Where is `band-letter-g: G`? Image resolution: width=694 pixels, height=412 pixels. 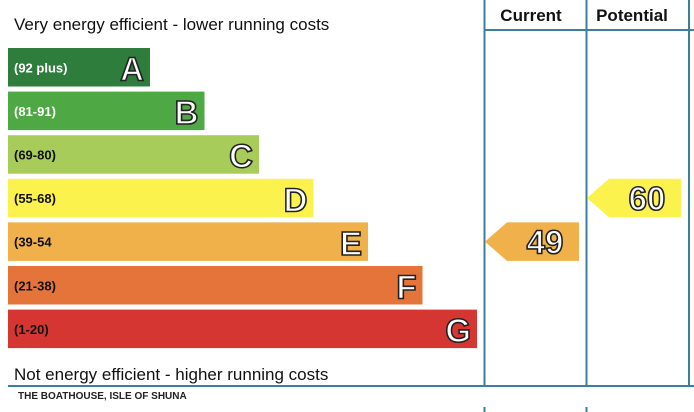 band-letter-g: G is located at coordinates (458, 330).